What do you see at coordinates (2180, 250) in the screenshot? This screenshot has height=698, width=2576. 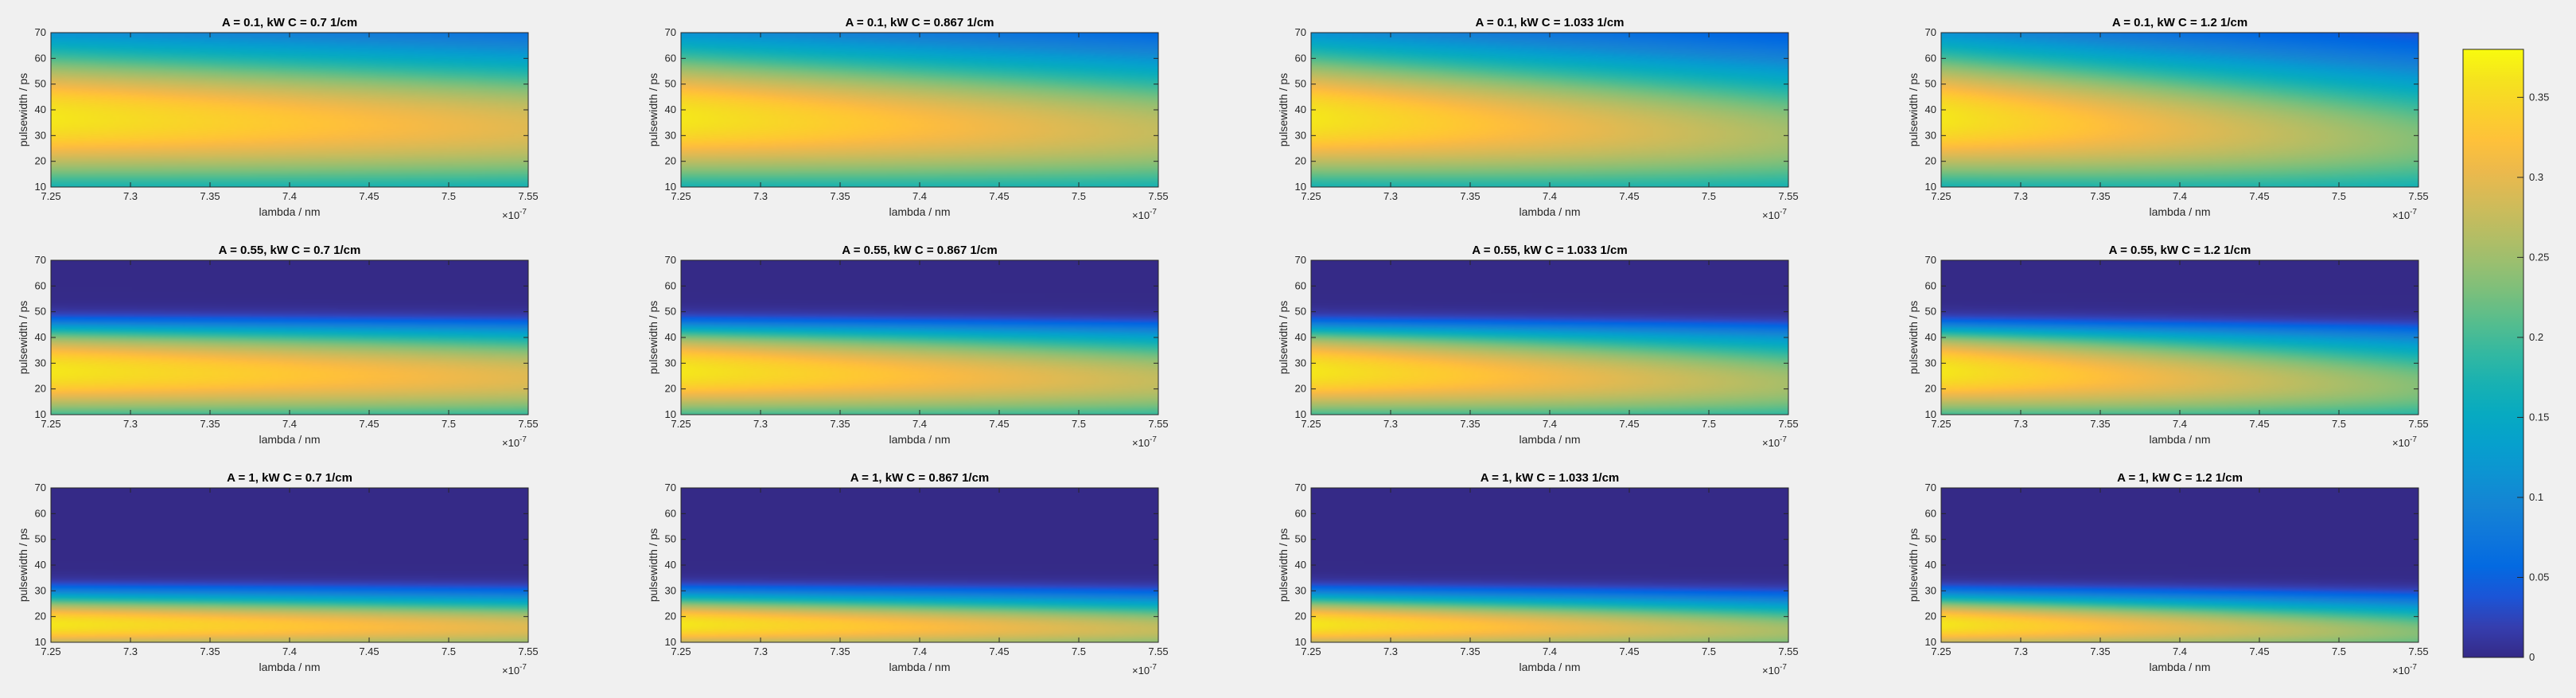 I see `panel-title: A = 0.55, kW C = 1.2 1/cm` at bounding box center [2180, 250].